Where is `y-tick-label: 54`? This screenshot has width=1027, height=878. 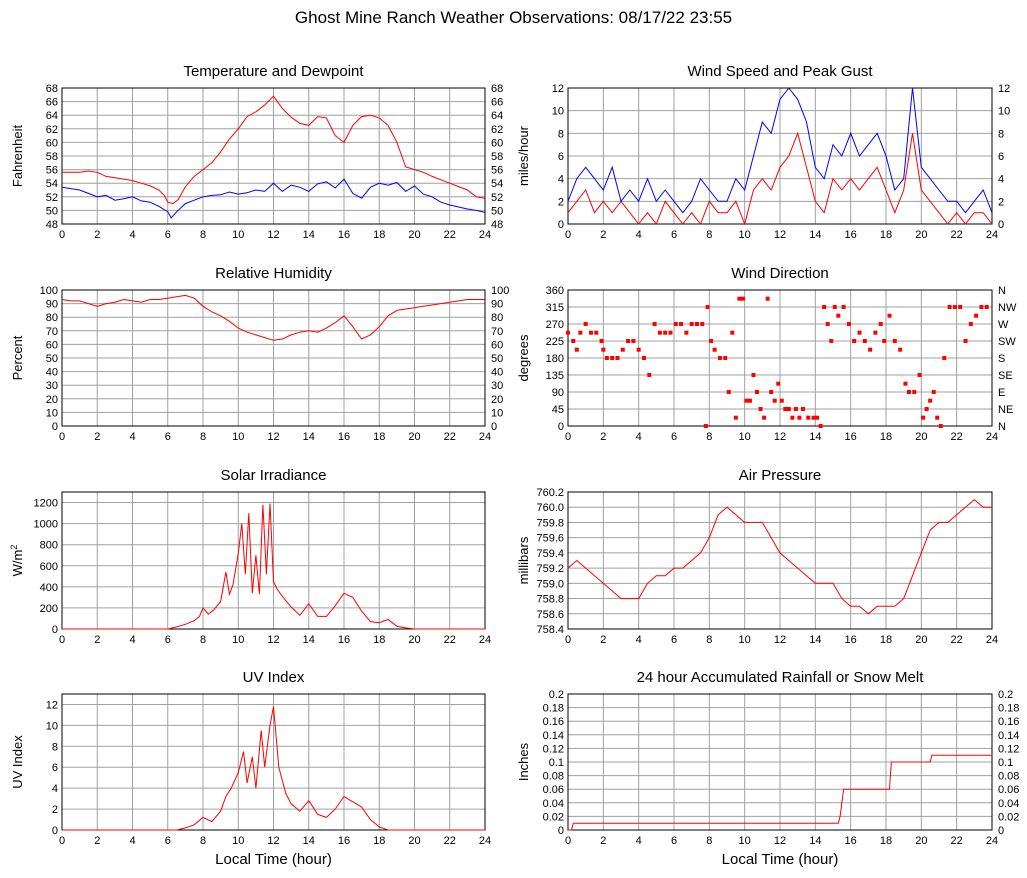
y-tick-label: 54 is located at coordinates (52, 184).